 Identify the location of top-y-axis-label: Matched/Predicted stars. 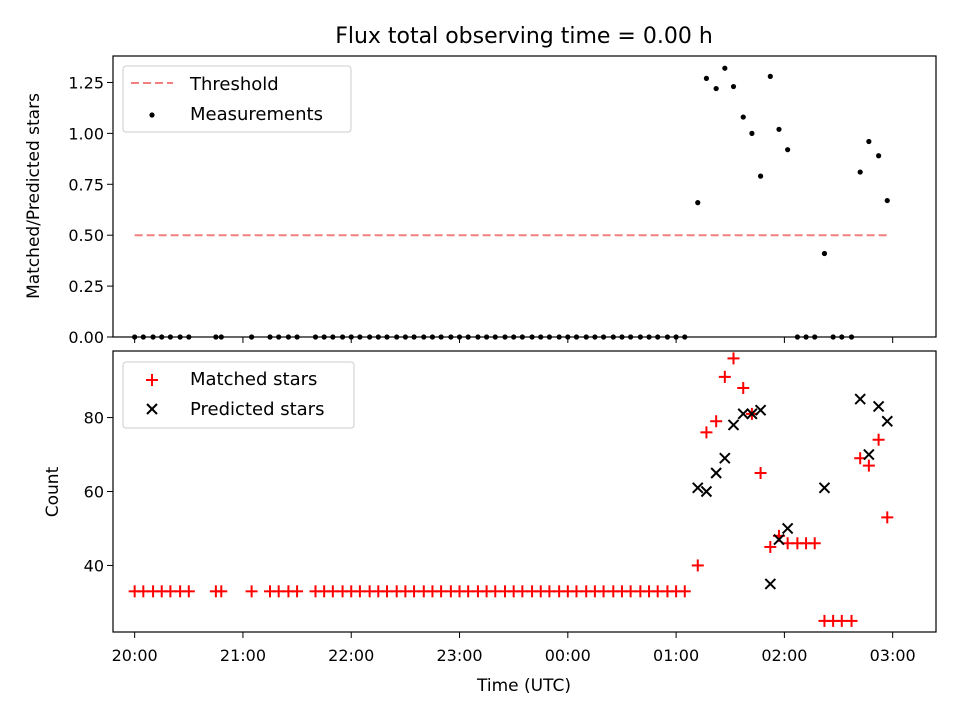
(34, 196).